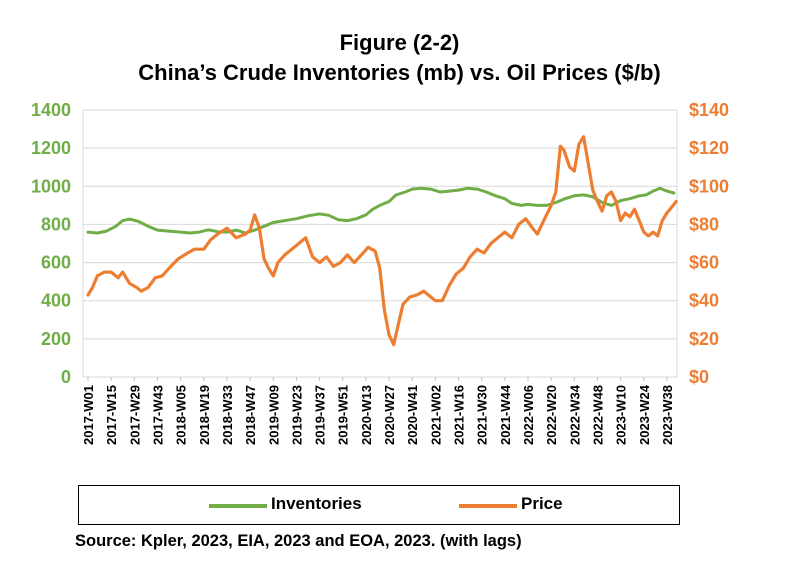 This screenshot has width=799, height=573. Describe the element at coordinates (204, 415) in the screenshot. I see `x-tick-label: 2018-W19` at that location.